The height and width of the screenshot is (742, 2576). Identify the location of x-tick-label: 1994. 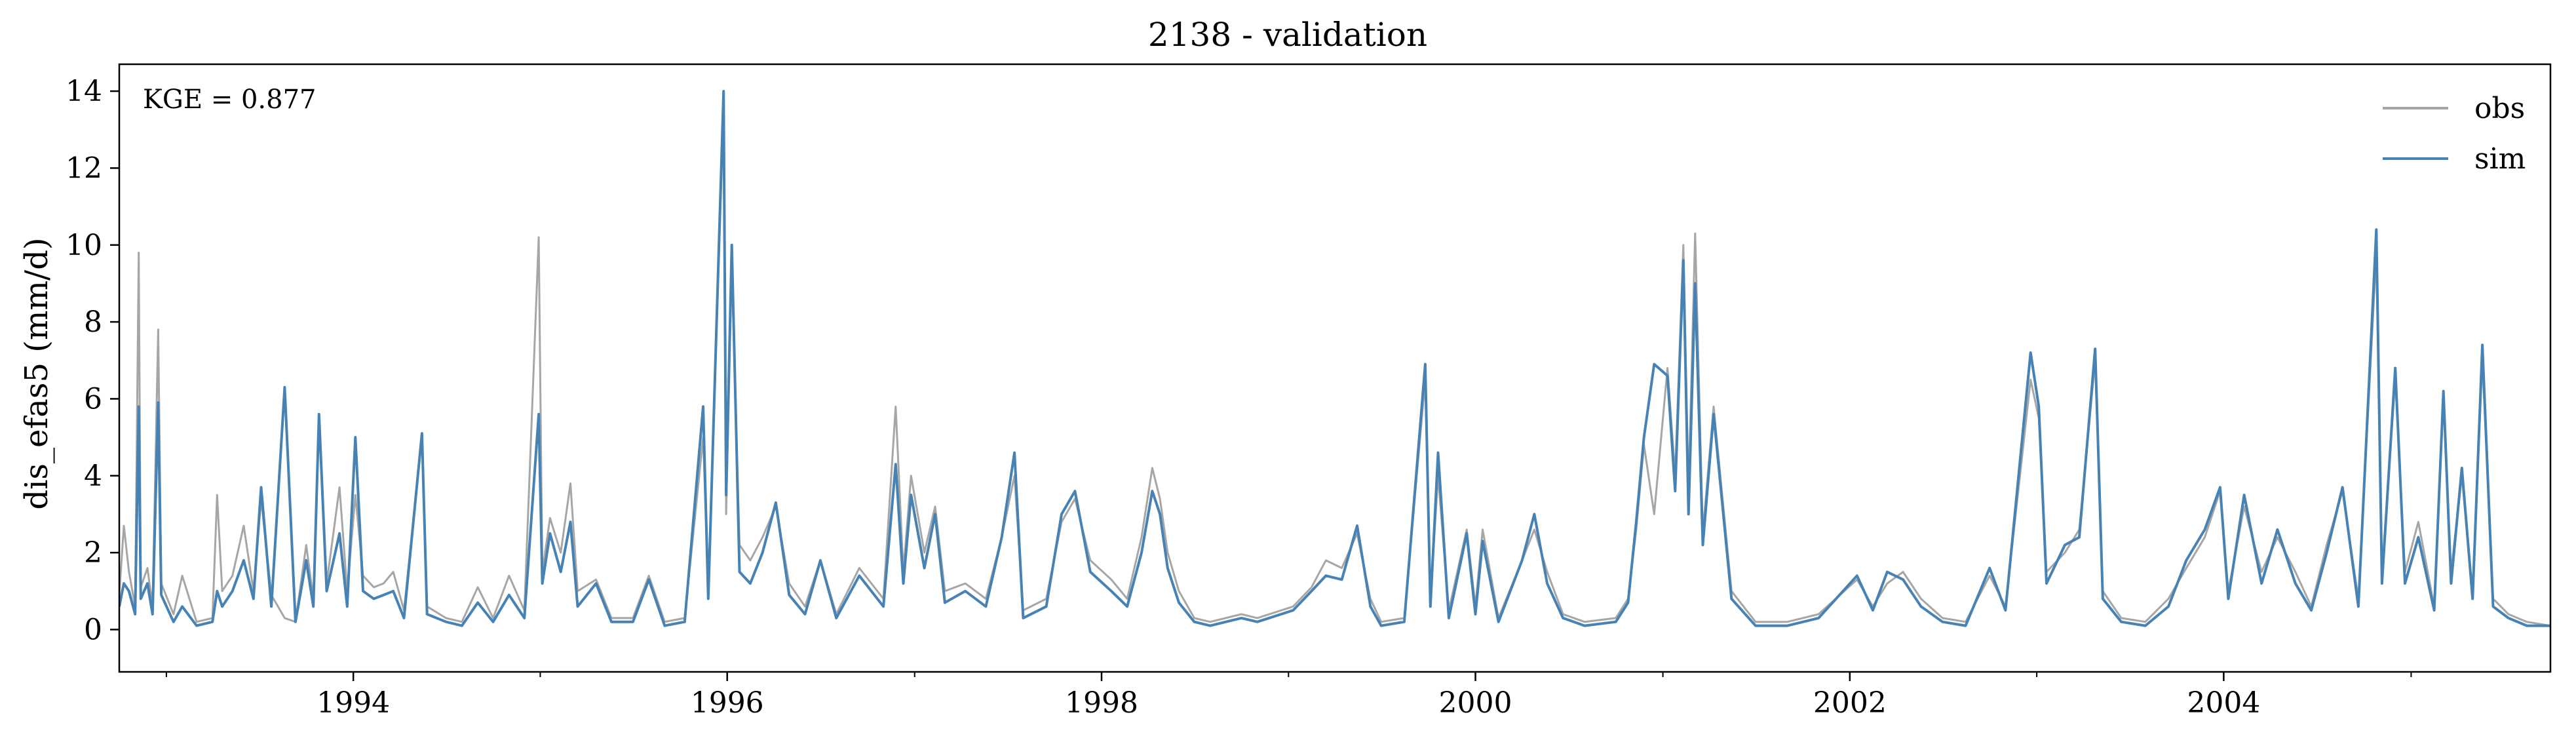
(353, 703).